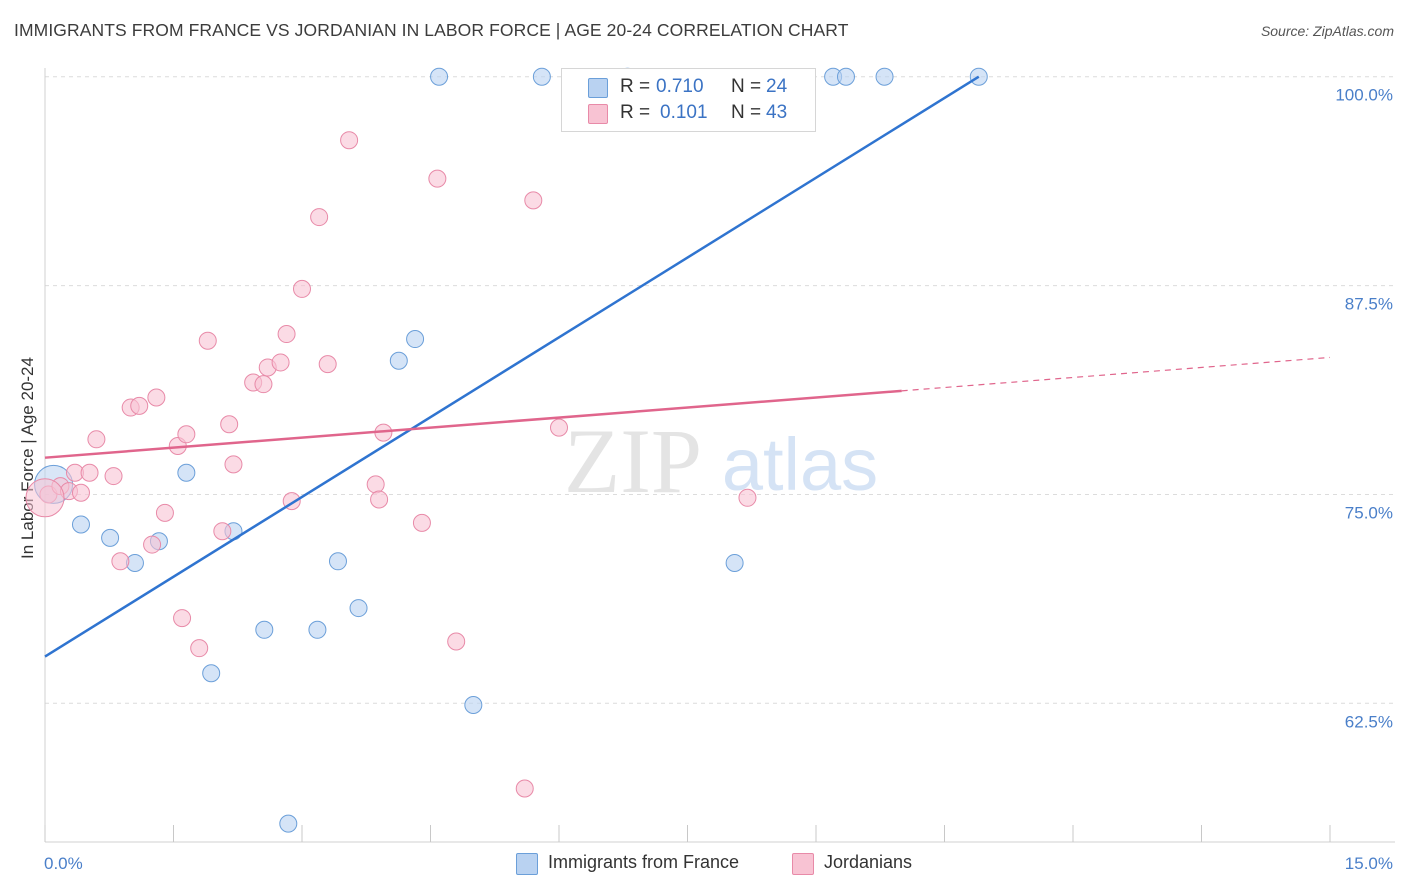 The image size is (1406, 892). Describe the element at coordinates (598, 114) in the screenshot. I see `swatch-pink` at that location.